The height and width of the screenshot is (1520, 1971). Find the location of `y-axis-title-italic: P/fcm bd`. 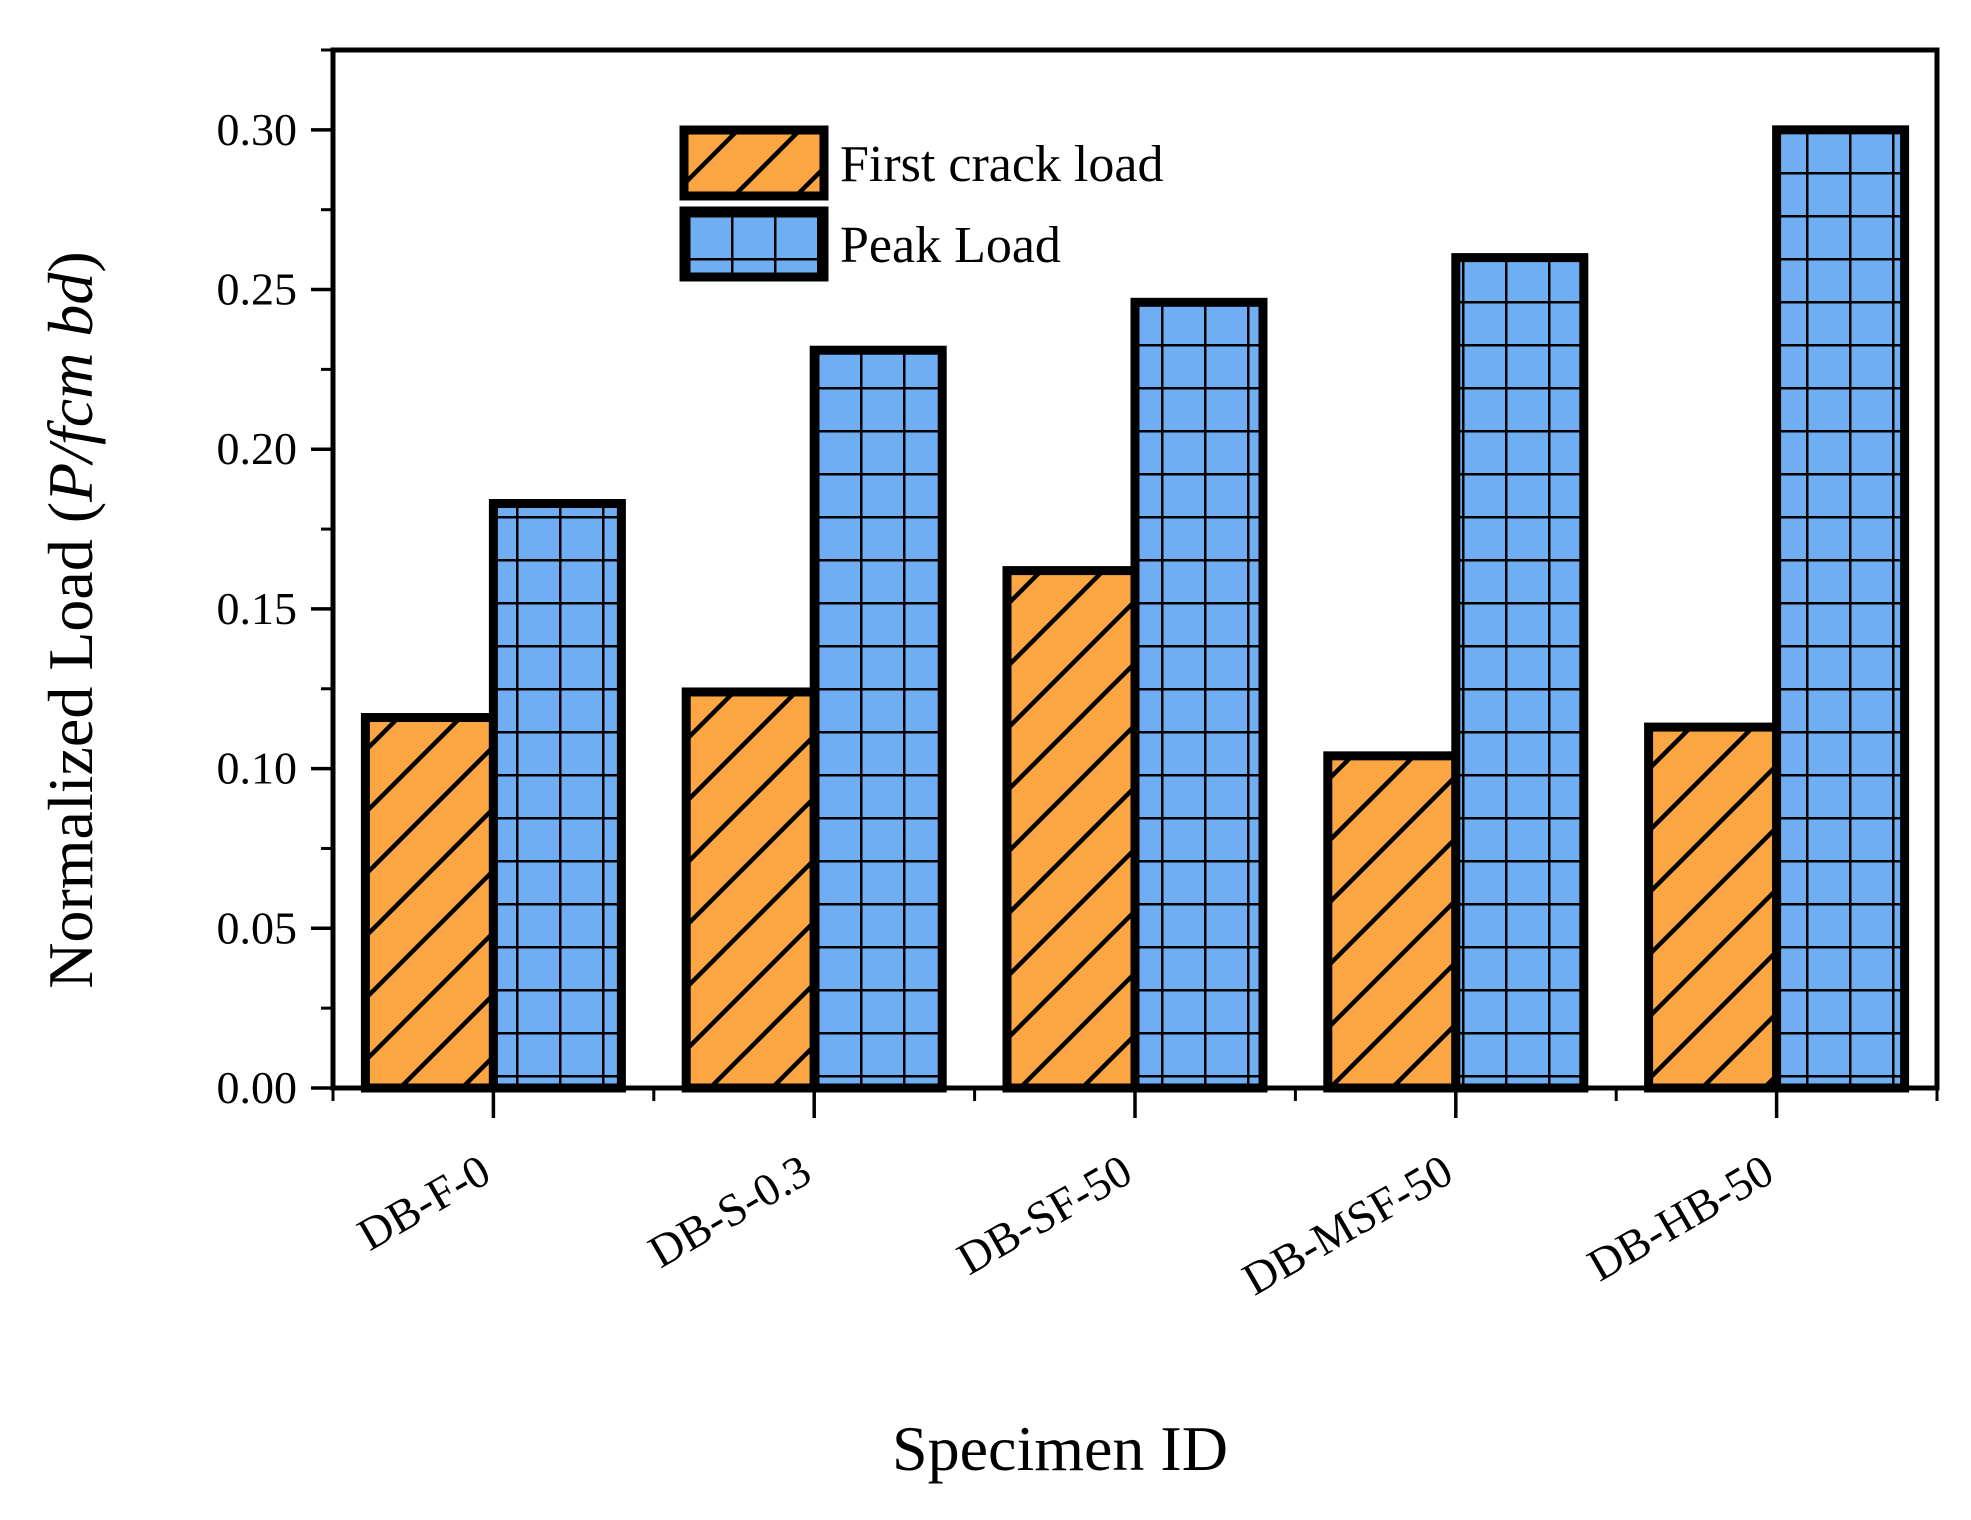

y-axis-title-italic: P/fcm bd is located at coordinates (70, 387).